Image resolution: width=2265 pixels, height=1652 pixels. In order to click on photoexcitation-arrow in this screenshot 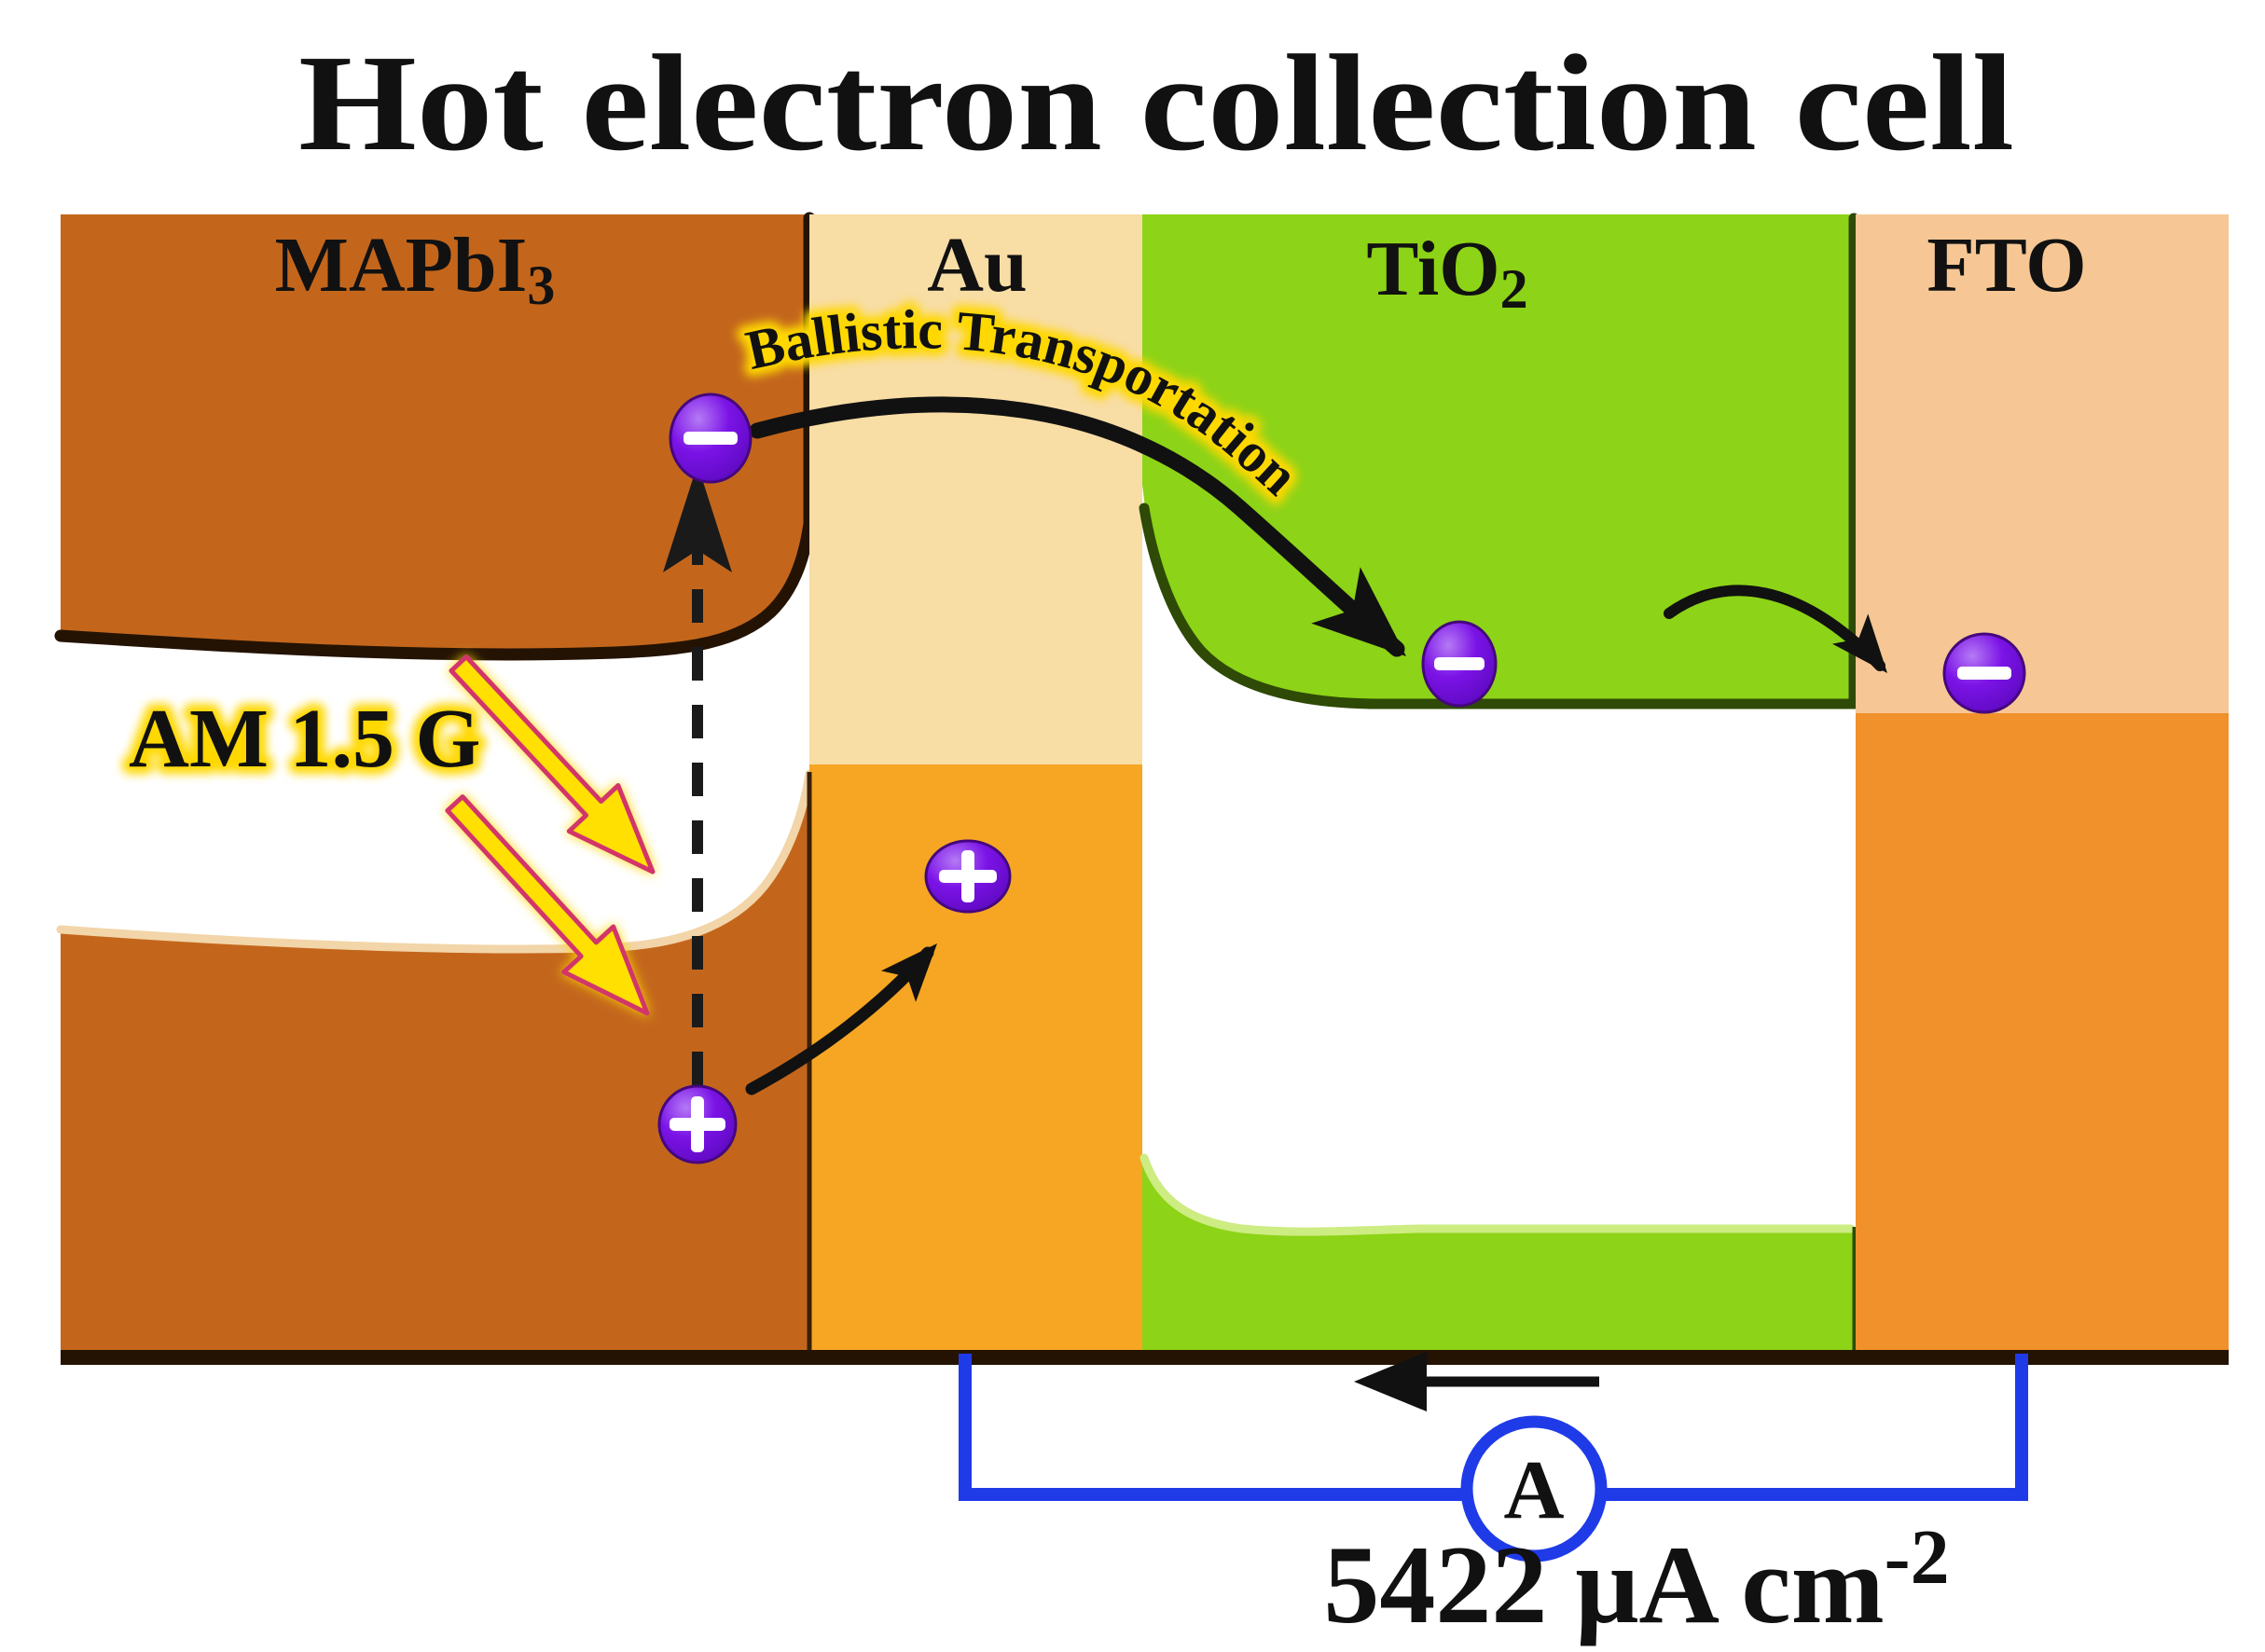, I will do `click(697, 774)`.